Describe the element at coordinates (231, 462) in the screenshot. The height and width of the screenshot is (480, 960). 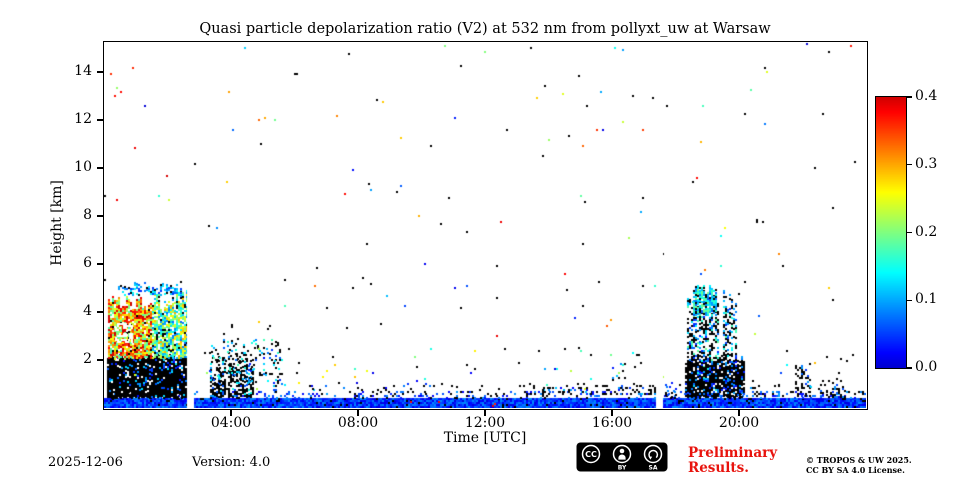
I see `footer-version: Version: 4.0` at that location.